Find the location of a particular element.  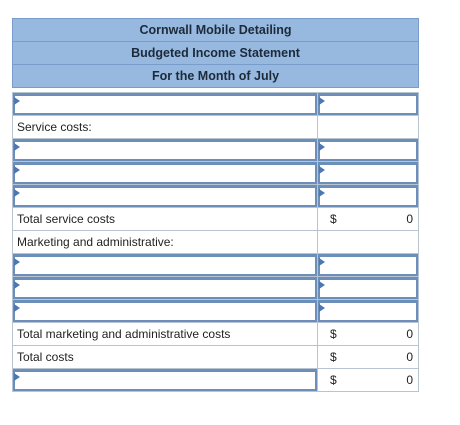

service-costs-label: Service costs: is located at coordinates (165, 127).